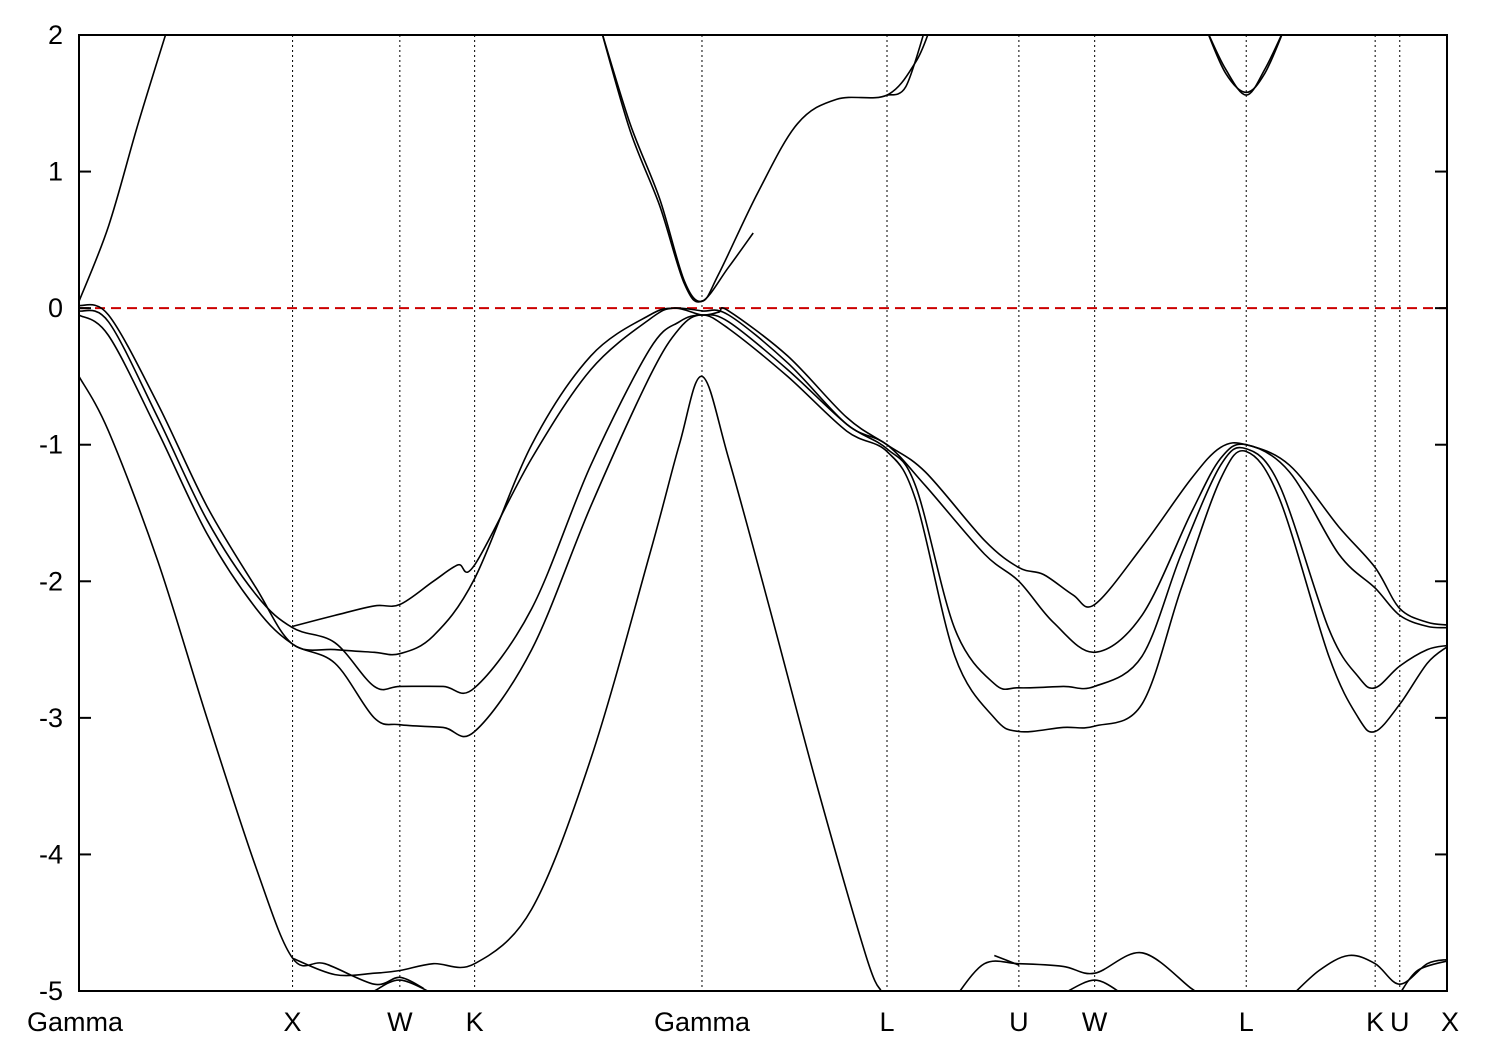  Describe the element at coordinates (51, 445) in the screenshot. I see `y-tick-label: -1` at that location.